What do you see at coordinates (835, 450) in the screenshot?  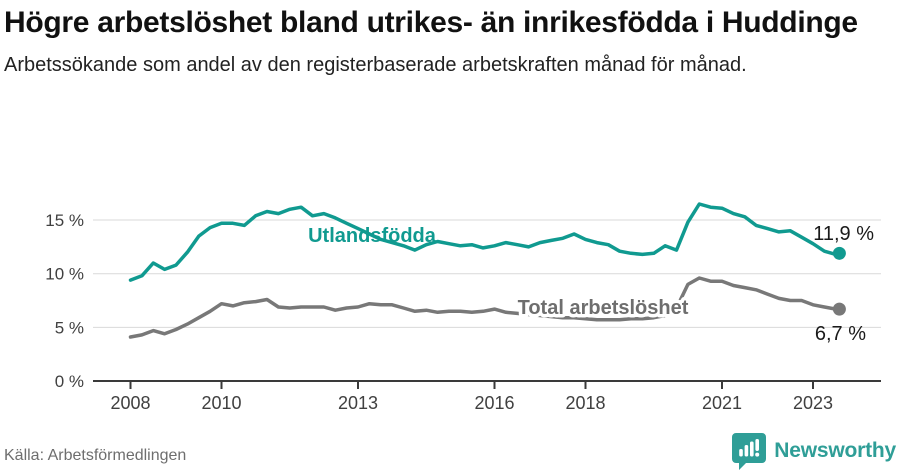 I see `newsworthy-wordmark: Newsworthy` at bounding box center [835, 450].